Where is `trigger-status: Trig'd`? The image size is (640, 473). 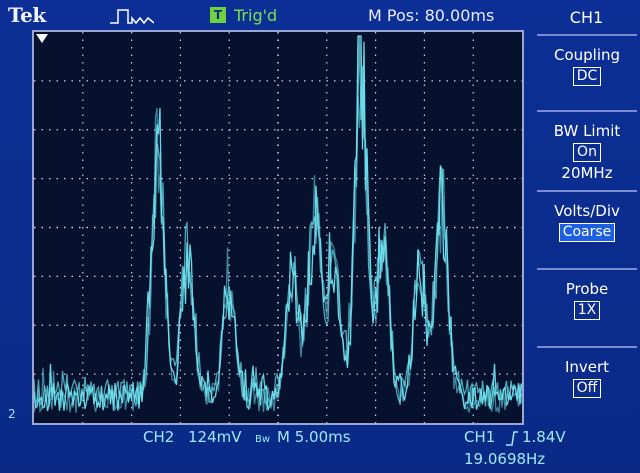 trigger-status: Trig'd is located at coordinates (256, 15).